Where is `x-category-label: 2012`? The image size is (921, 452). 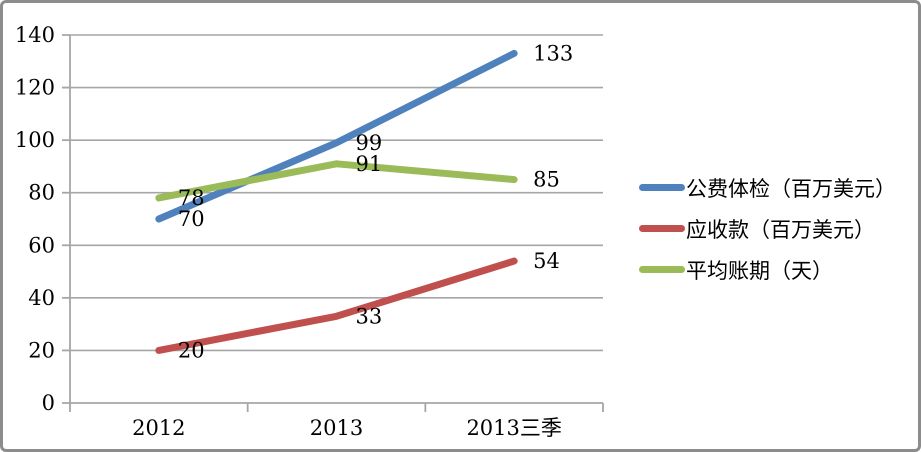
x-category-label: 2012 is located at coordinates (158, 428).